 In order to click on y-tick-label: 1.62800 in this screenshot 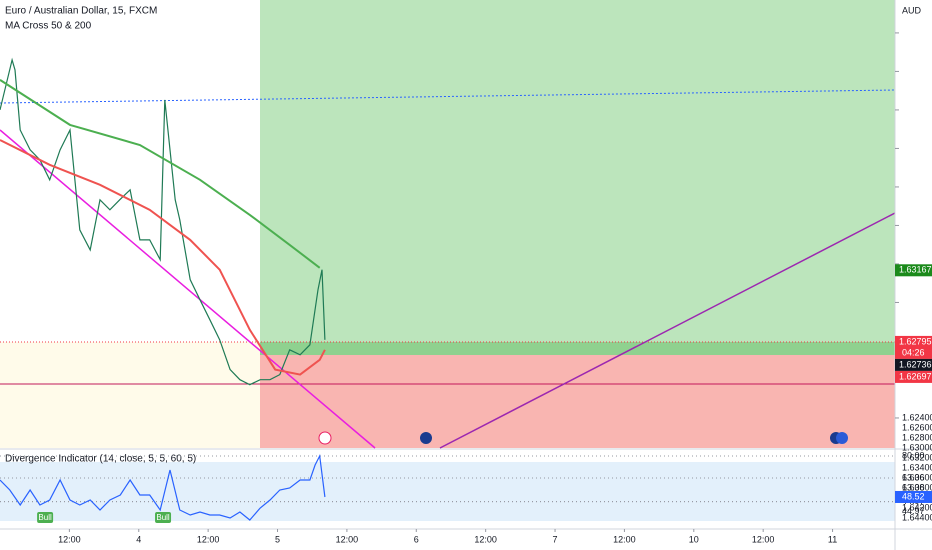, I will do `click(917, 437)`.